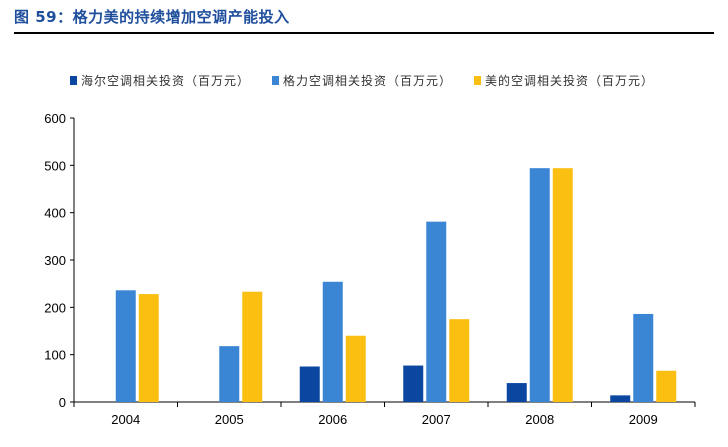  I want to click on y-tick-label: 600, so click(55, 118).